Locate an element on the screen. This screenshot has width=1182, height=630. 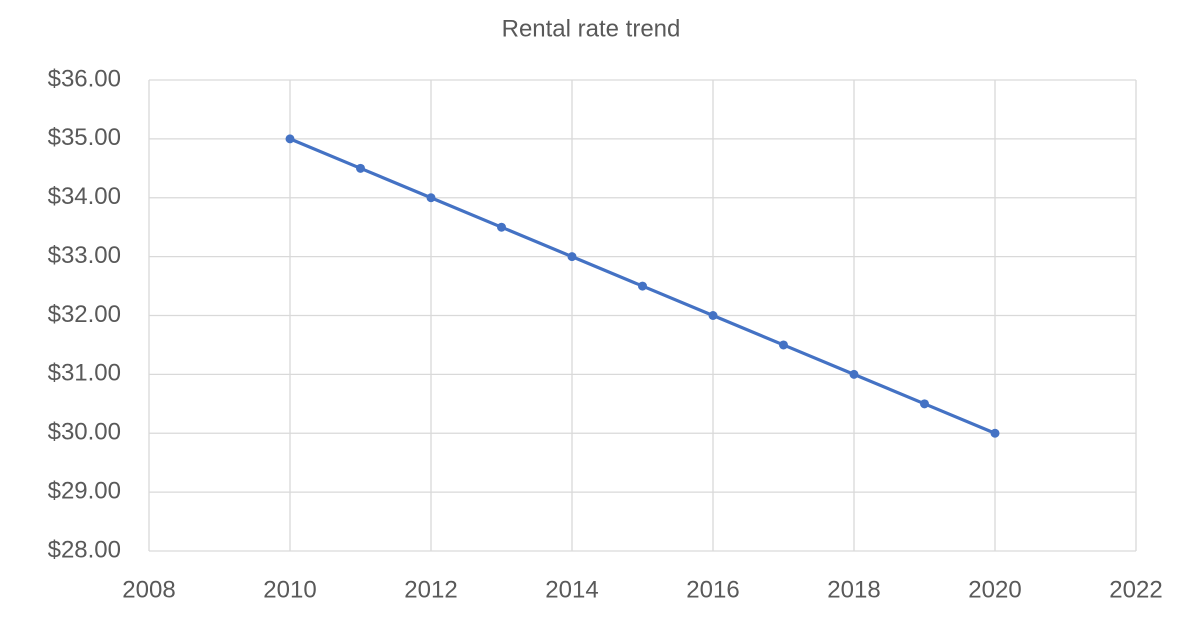
y-tick-label: $34.00 is located at coordinates (84, 196).